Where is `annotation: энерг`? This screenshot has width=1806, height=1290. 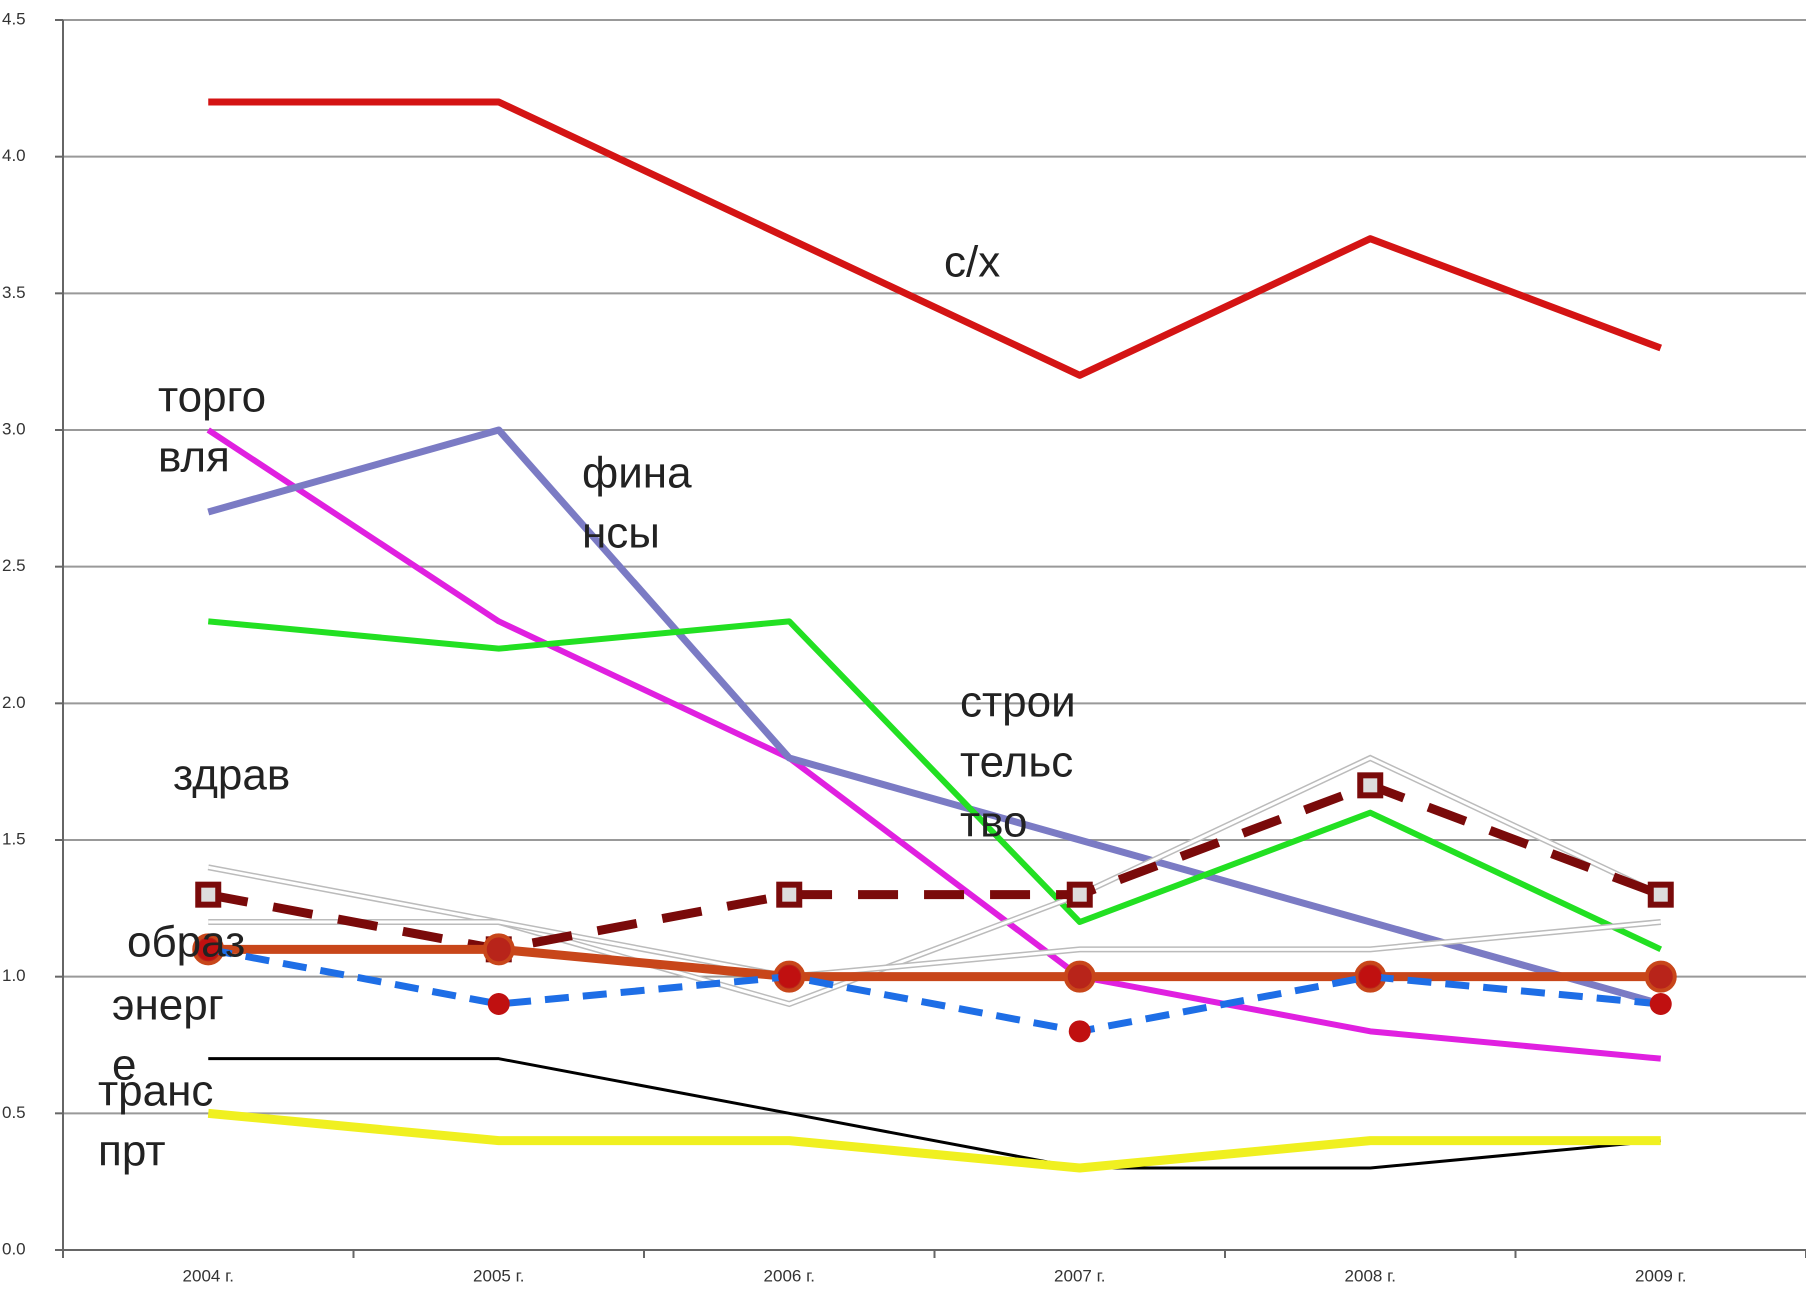 annotation: энерг is located at coordinates (168, 1005).